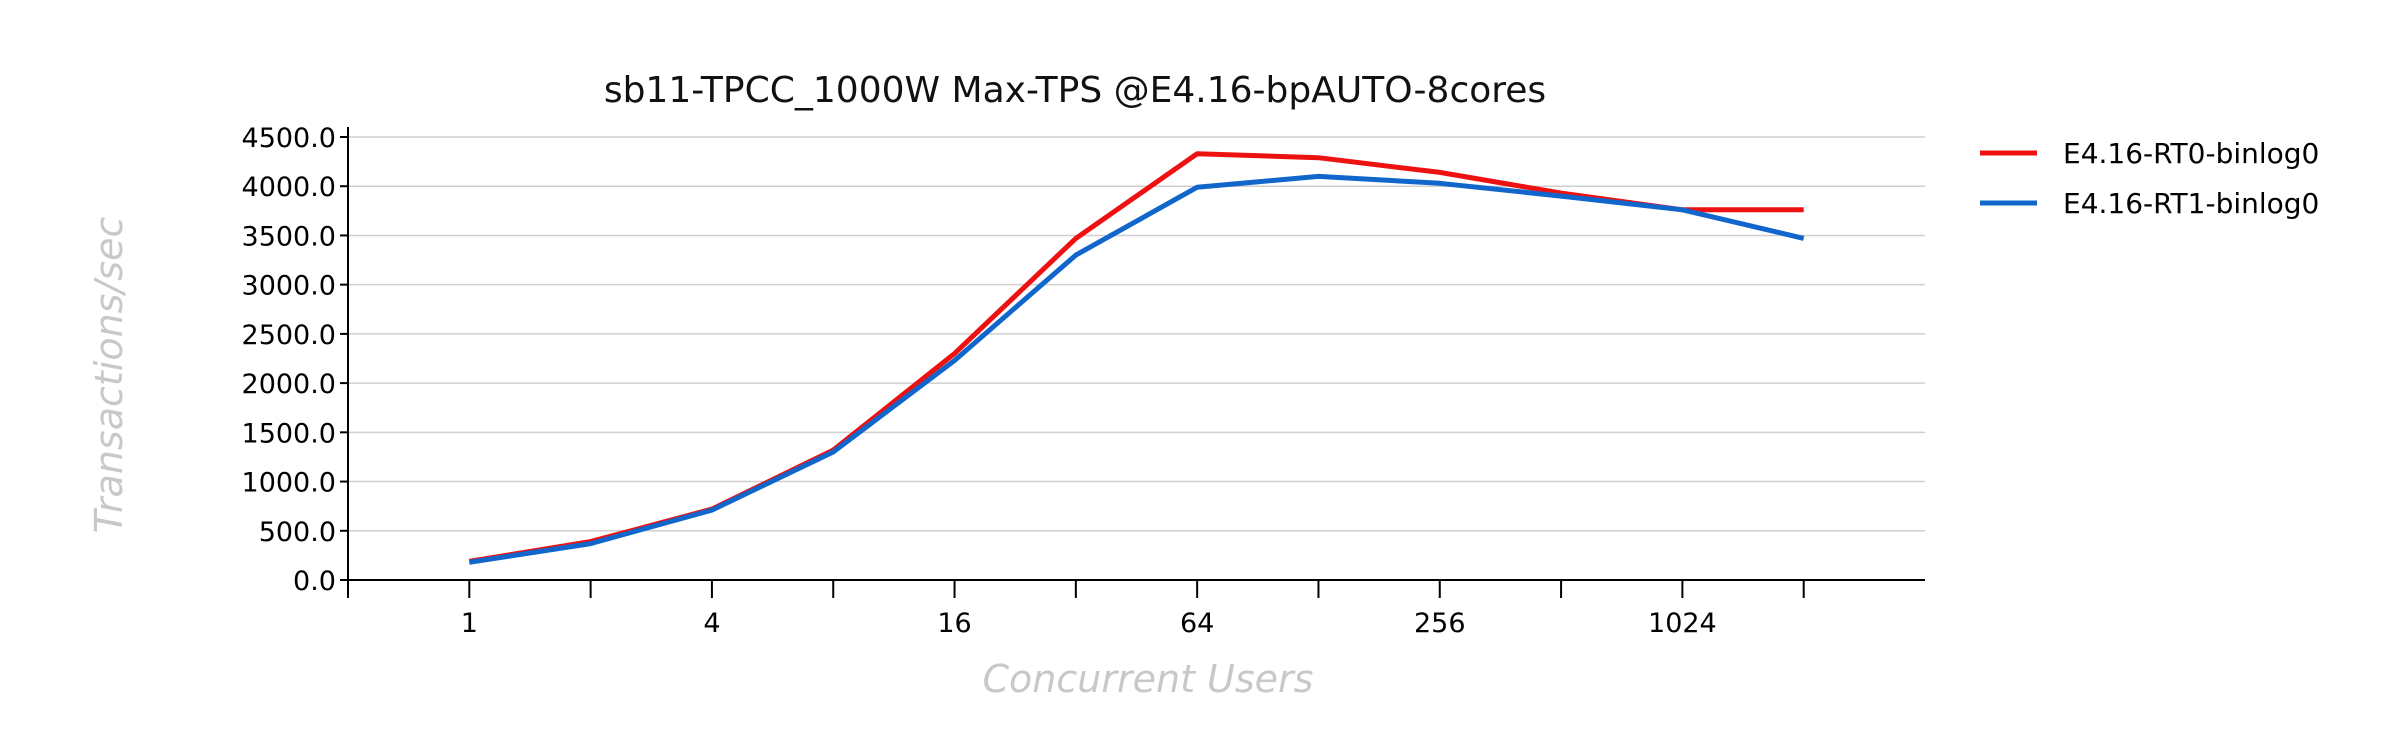 This screenshot has width=2400, height=748. I want to click on legend-label-1: E4.16-RT0-binlog0, so click(2191, 153).